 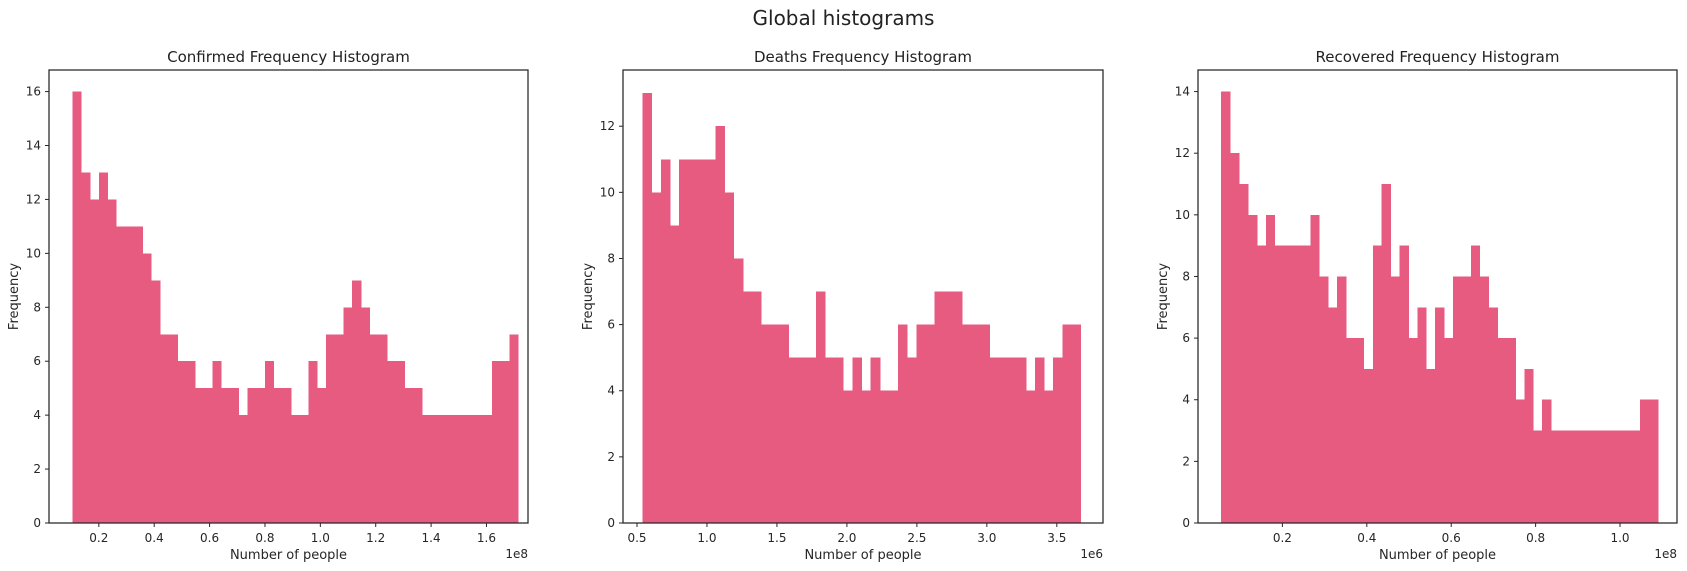 What do you see at coordinates (37, 469) in the screenshot?
I see `y-tick-label: 2` at bounding box center [37, 469].